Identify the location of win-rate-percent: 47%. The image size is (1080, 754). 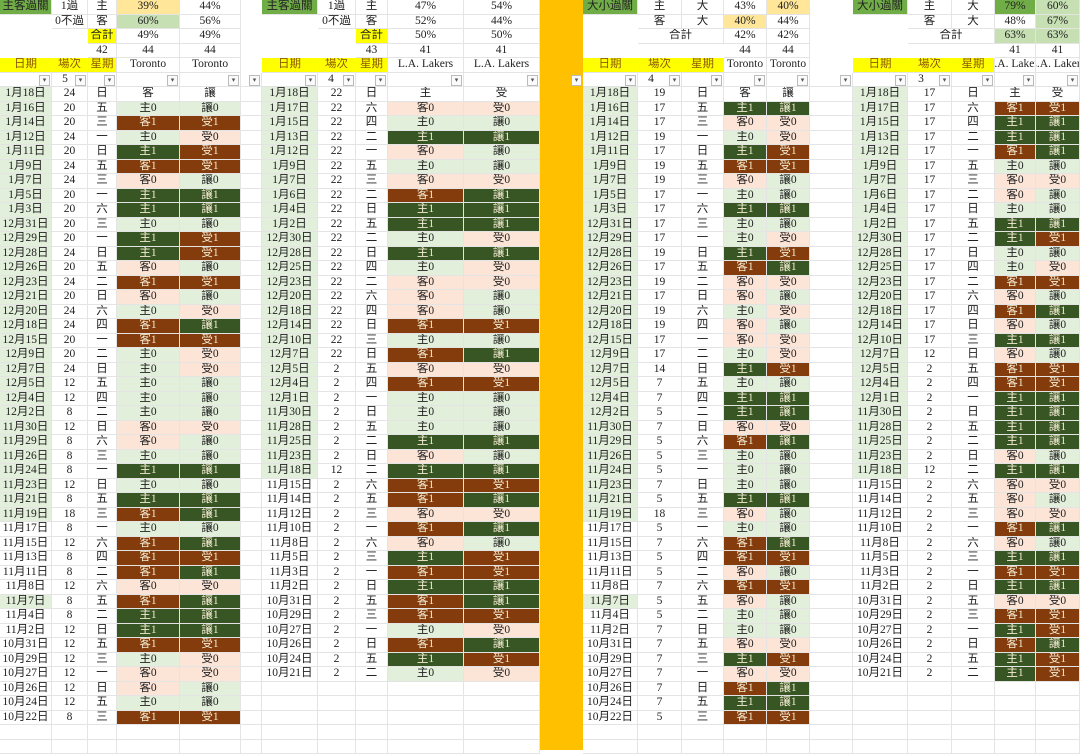
(426, 7).